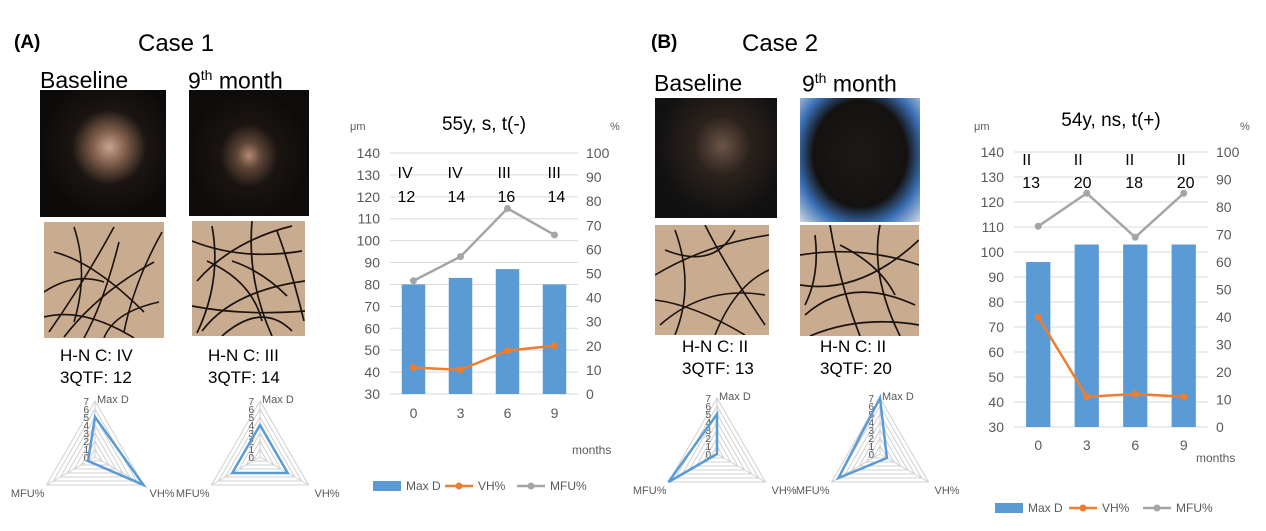 This screenshot has height=531, width=1266. I want to click on month-hnc-1: H-N C: III, so click(243, 355).